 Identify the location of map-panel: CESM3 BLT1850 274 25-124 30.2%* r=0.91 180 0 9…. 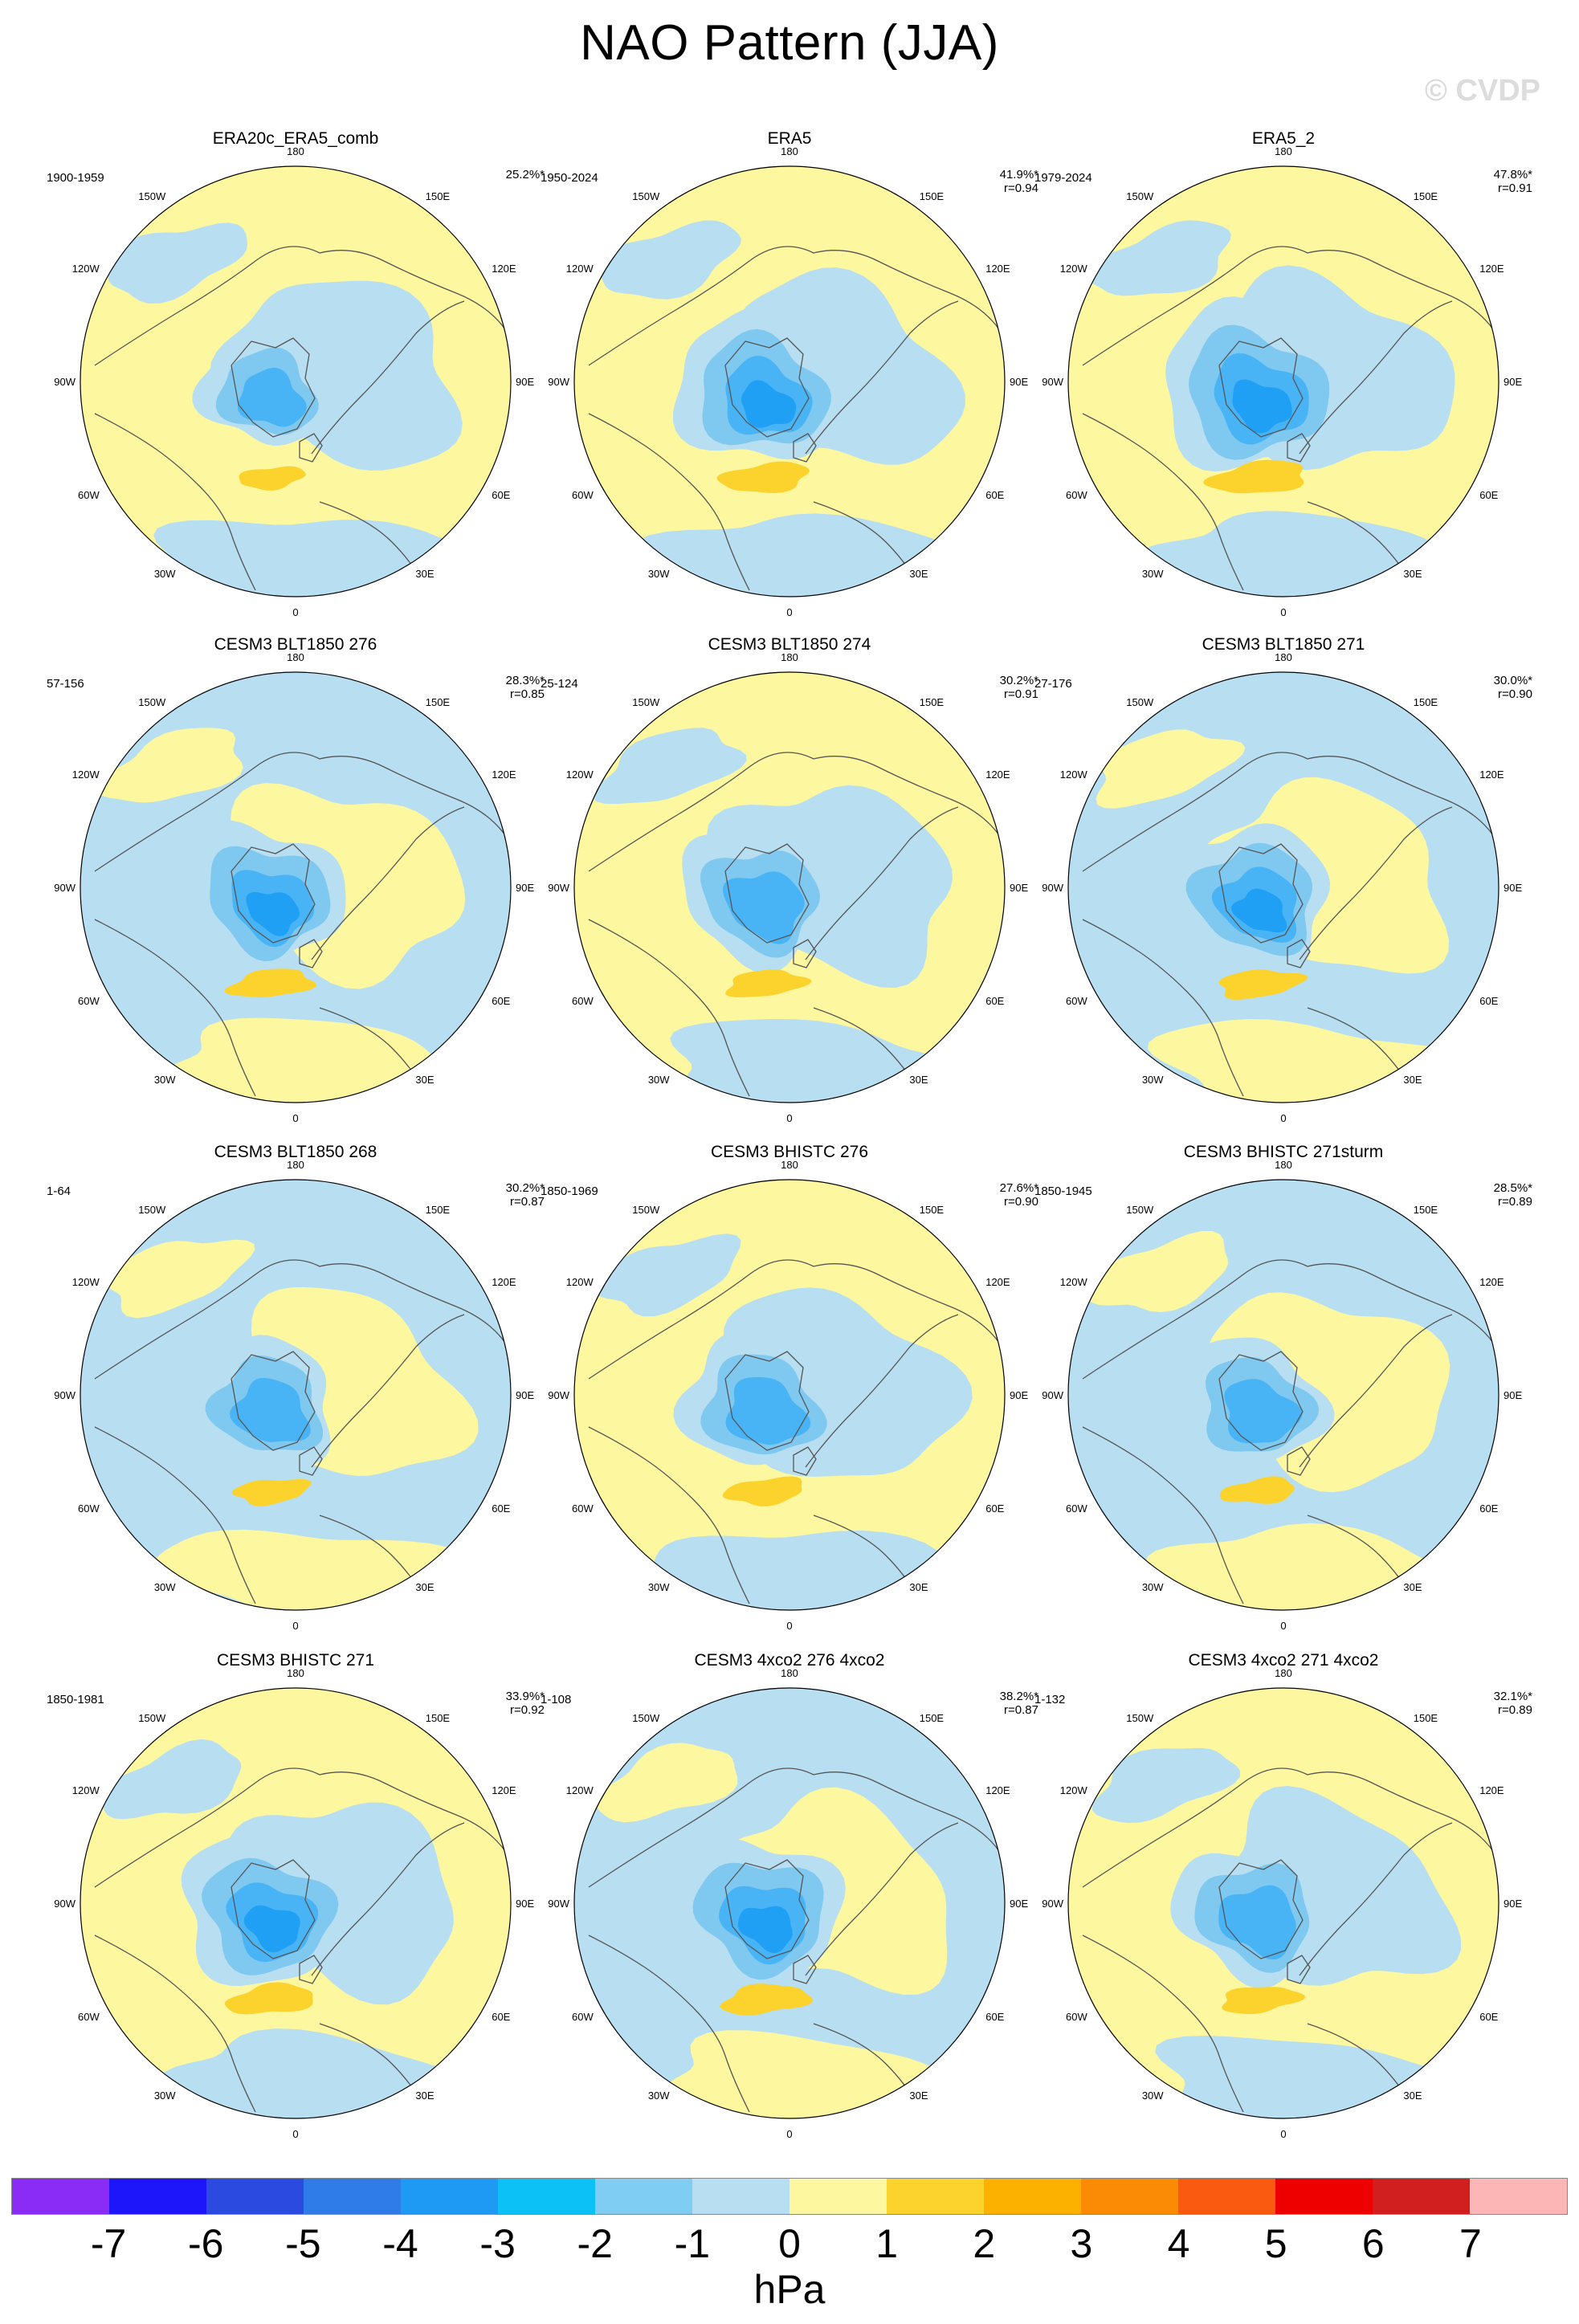
(789, 890).